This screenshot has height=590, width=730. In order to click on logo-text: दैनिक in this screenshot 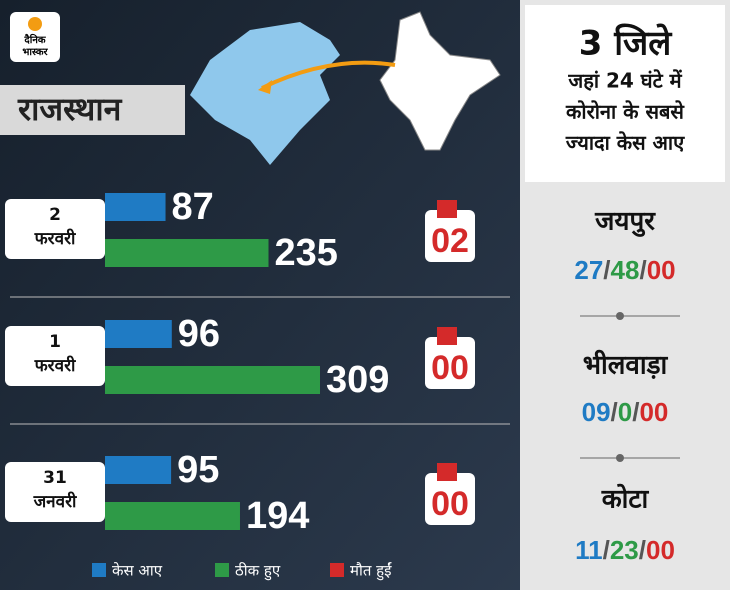, I will do `click(34, 39)`.